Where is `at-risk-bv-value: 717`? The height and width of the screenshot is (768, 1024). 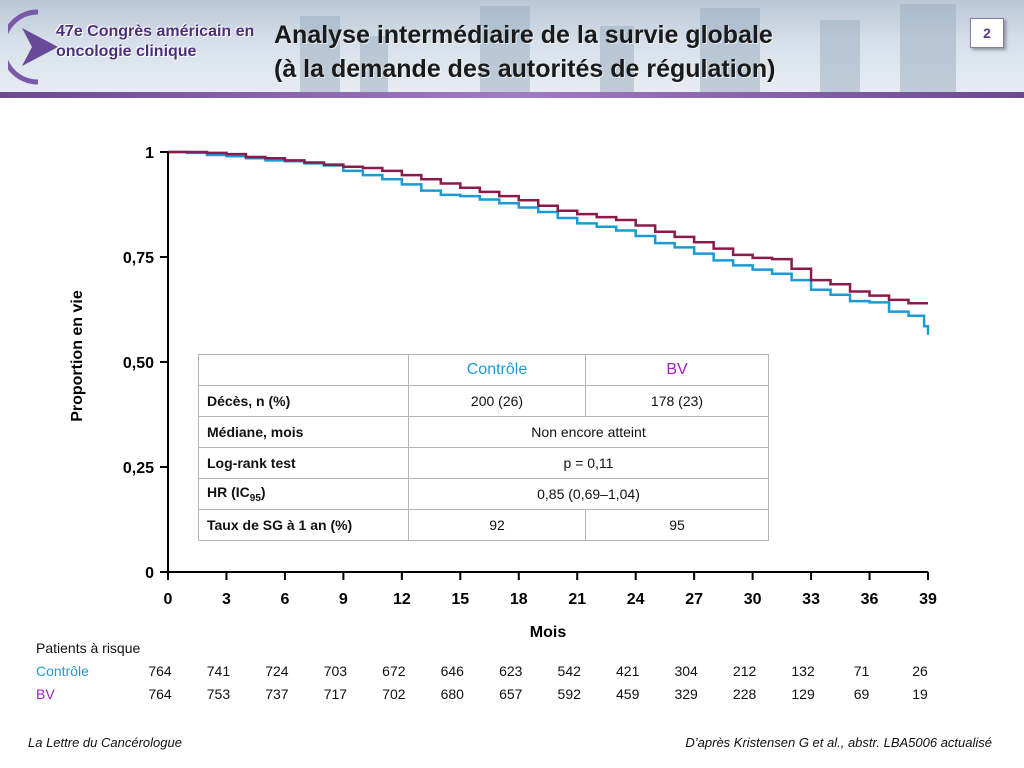 at-risk-bv-value: 717 is located at coordinates (335, 694).